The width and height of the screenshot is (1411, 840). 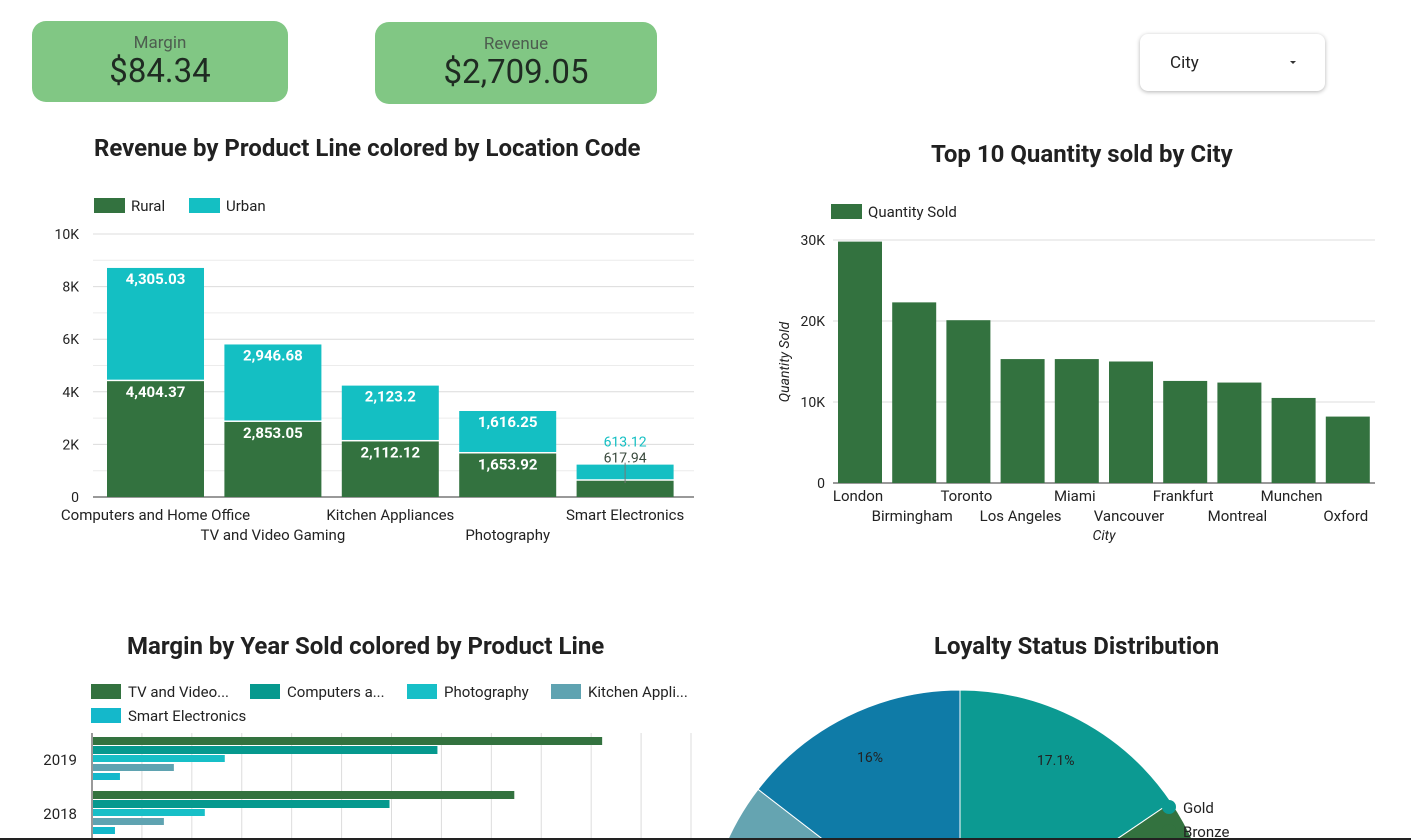 What do you see at coordinates (1292, 496) in the screenshot?
I see `quantity-x-tick: Munchen` at bounding box center [1292, 496].